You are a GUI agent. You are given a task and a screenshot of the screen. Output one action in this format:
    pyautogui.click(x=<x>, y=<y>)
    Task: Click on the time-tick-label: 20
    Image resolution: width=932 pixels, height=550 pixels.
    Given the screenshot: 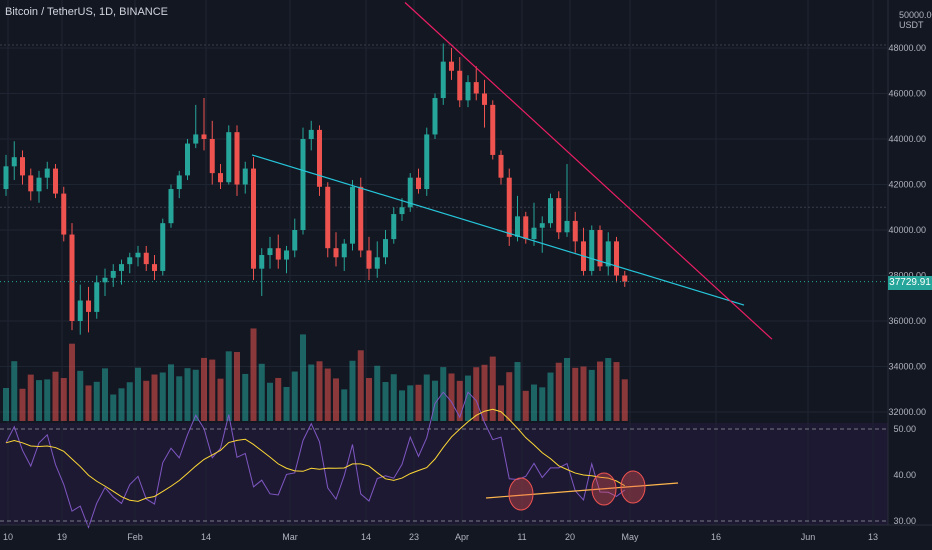 What is the action you would take?
    pyautogui.click(x=570, y=537)
    